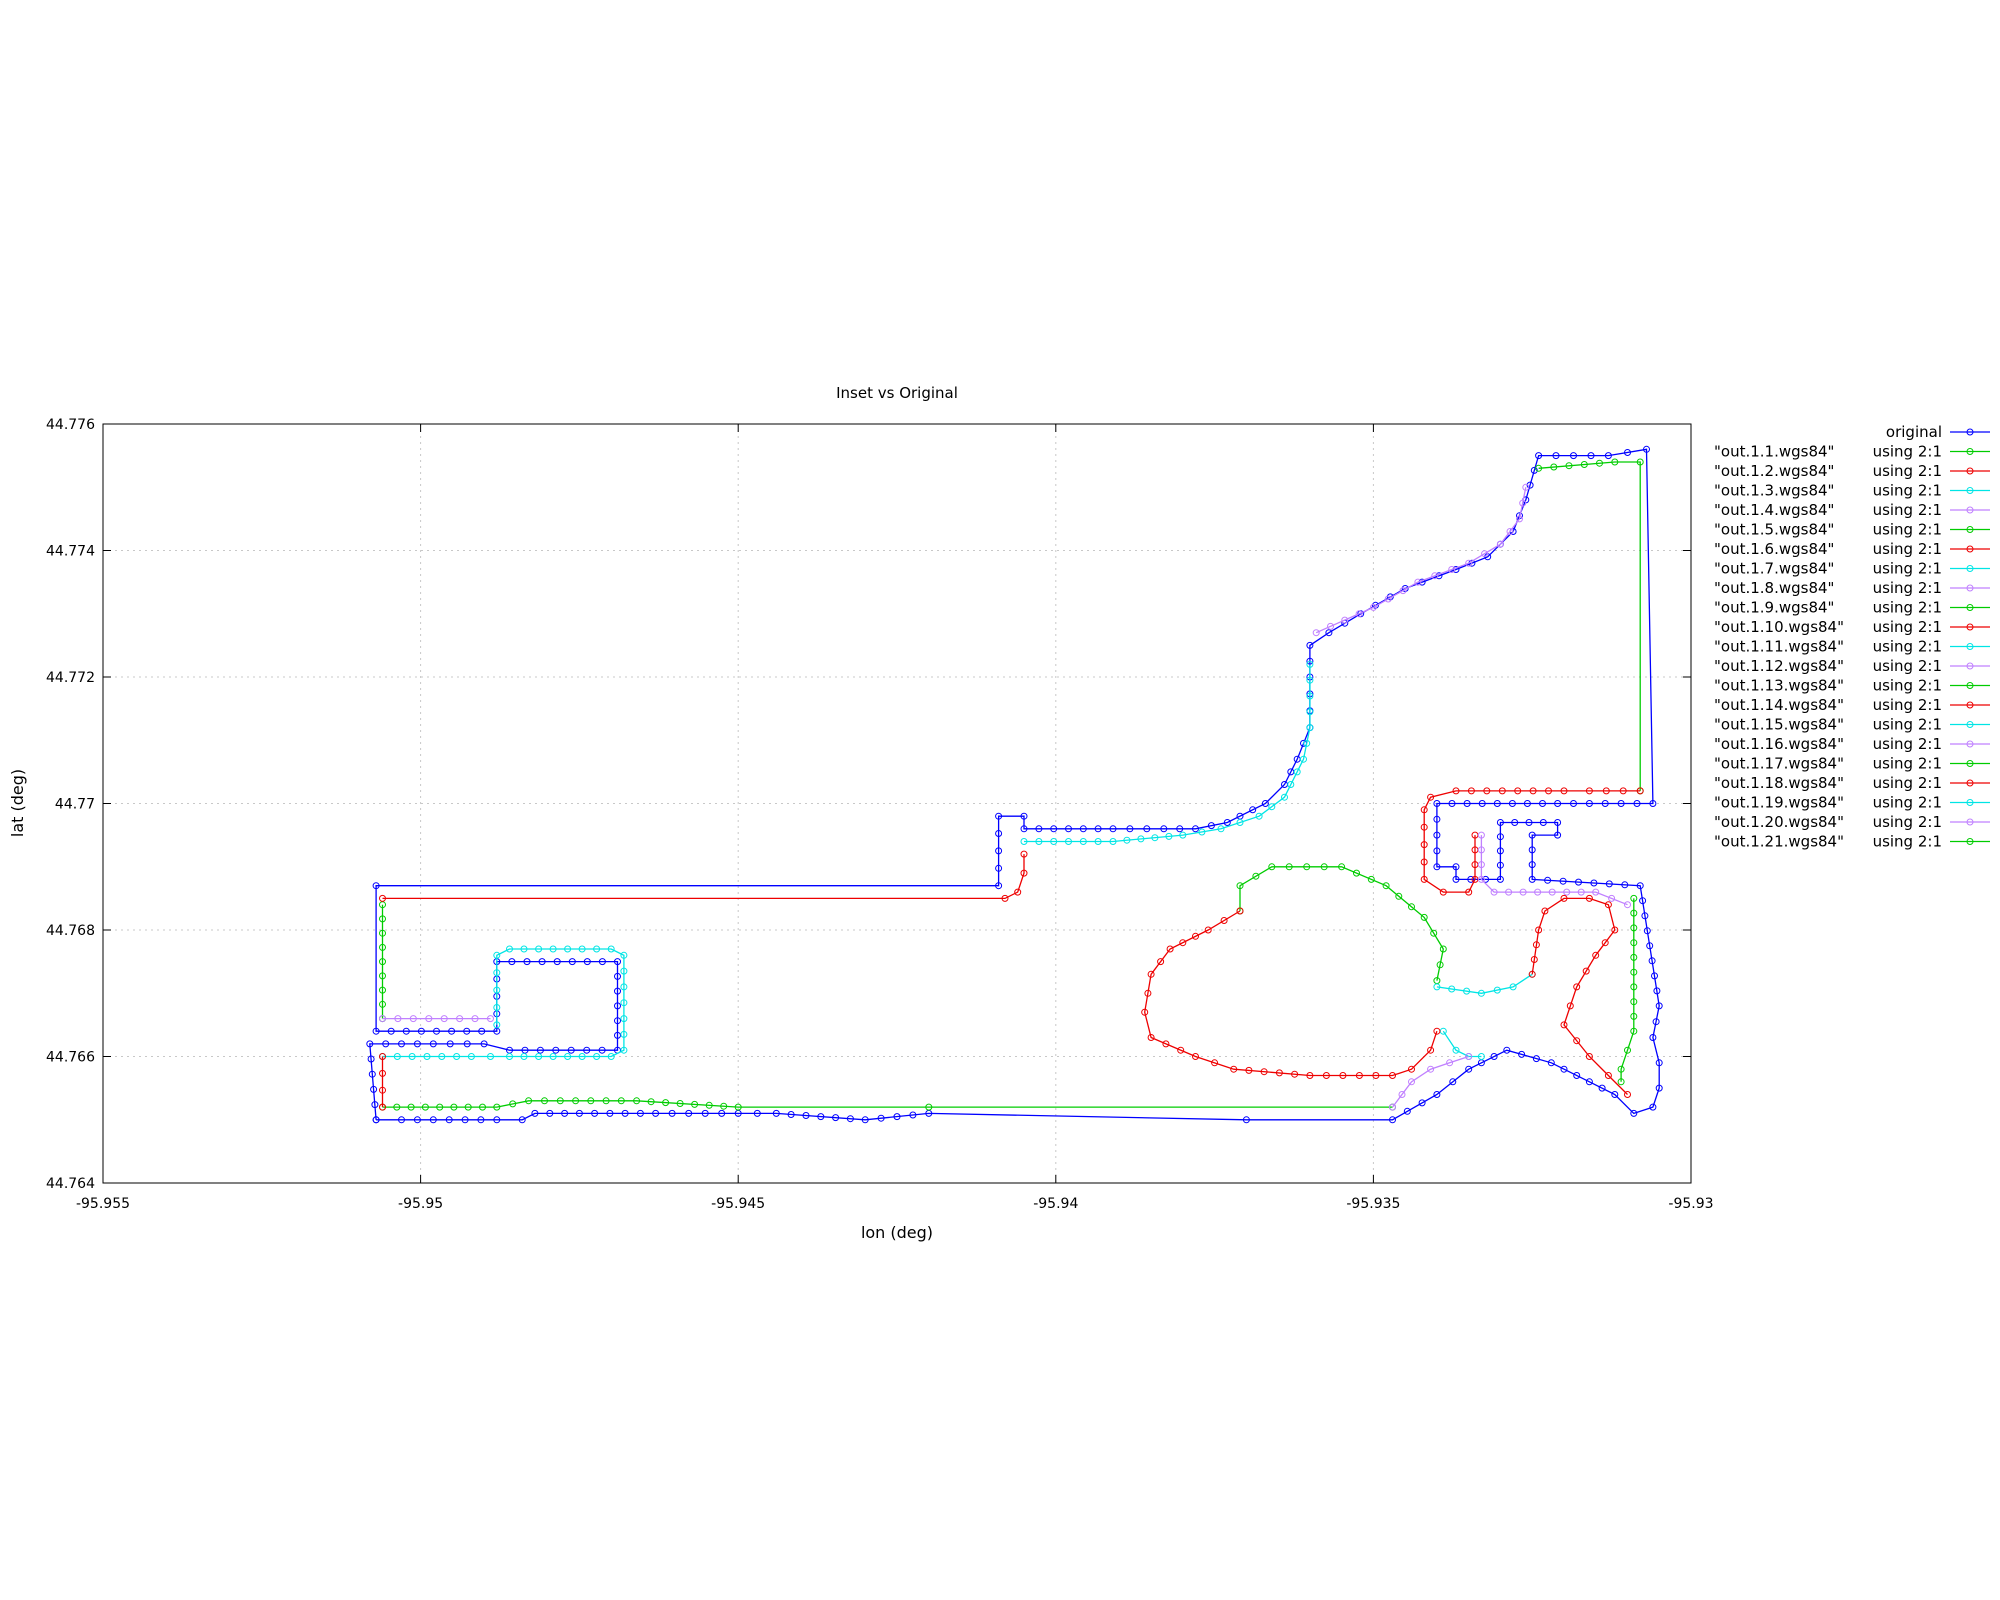 This screenshot has height=1600, width=2000. I want to click on legend-entry: "out.1.2.wgs84" using 2:1, so click(1852, 471).